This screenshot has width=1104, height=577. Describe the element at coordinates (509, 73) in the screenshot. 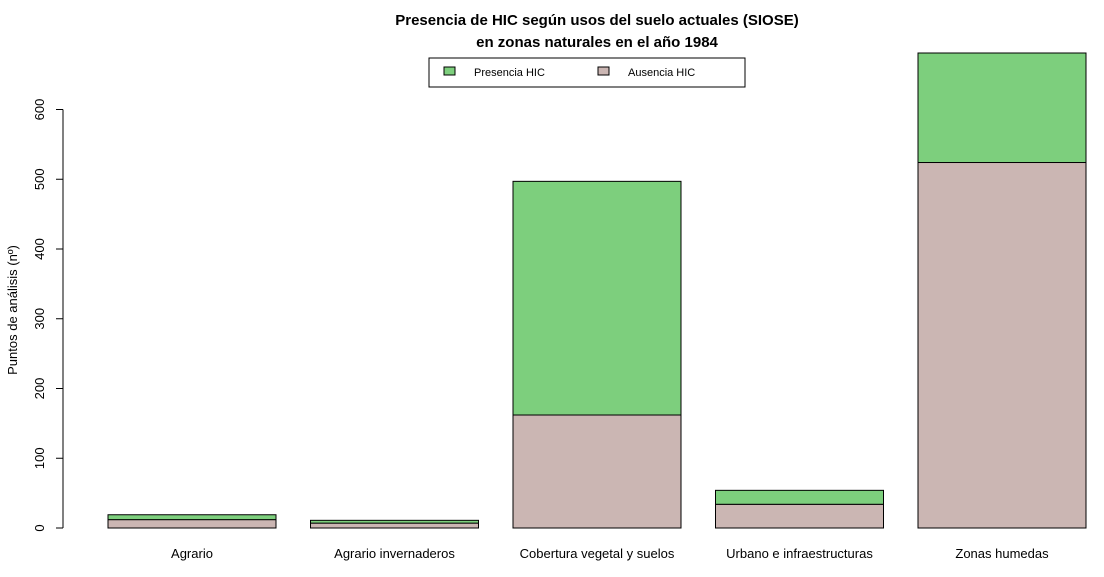

I see `legend-label: Presencia HIC` at that location.